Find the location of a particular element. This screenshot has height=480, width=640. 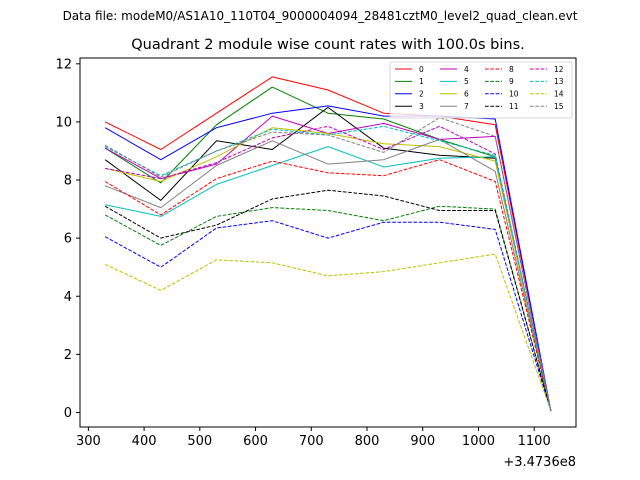

legend-label-7: 7 is located at coordinates (466, 106).